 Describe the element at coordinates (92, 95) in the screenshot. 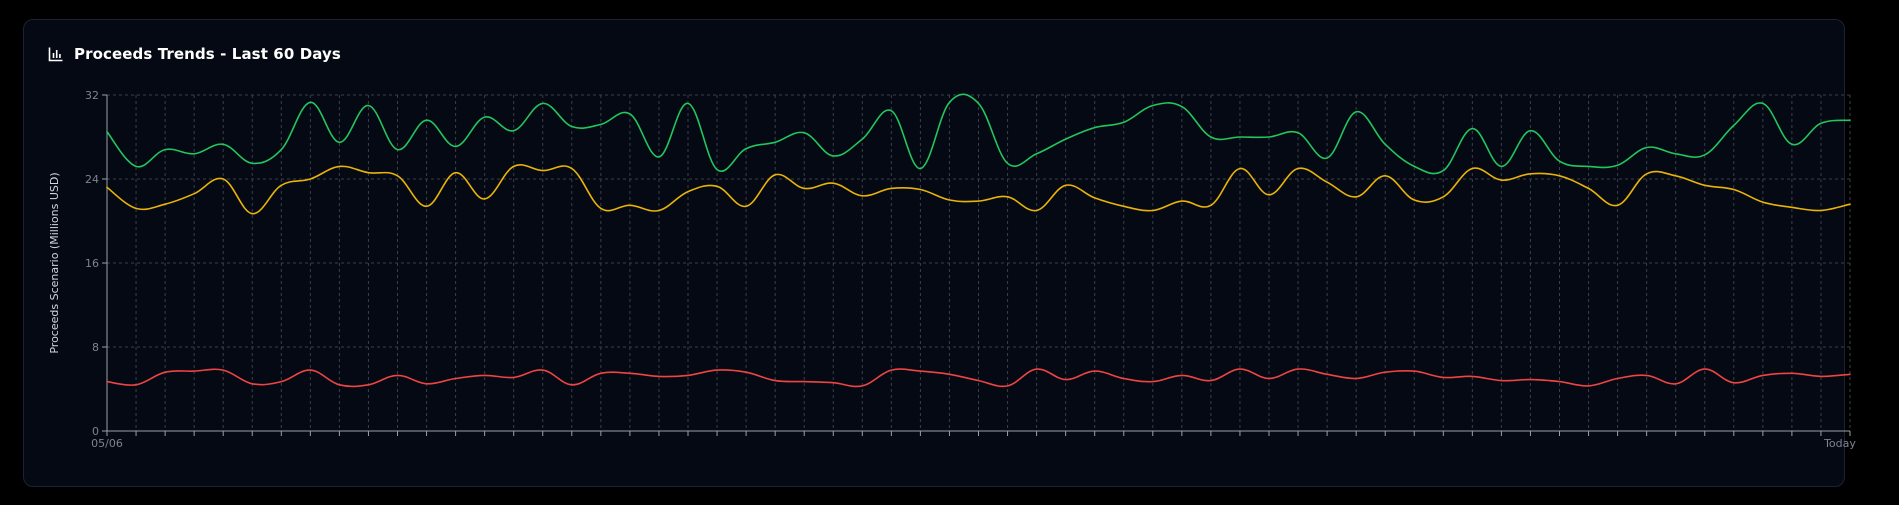

I see `y-tick-label: 32` at that location.